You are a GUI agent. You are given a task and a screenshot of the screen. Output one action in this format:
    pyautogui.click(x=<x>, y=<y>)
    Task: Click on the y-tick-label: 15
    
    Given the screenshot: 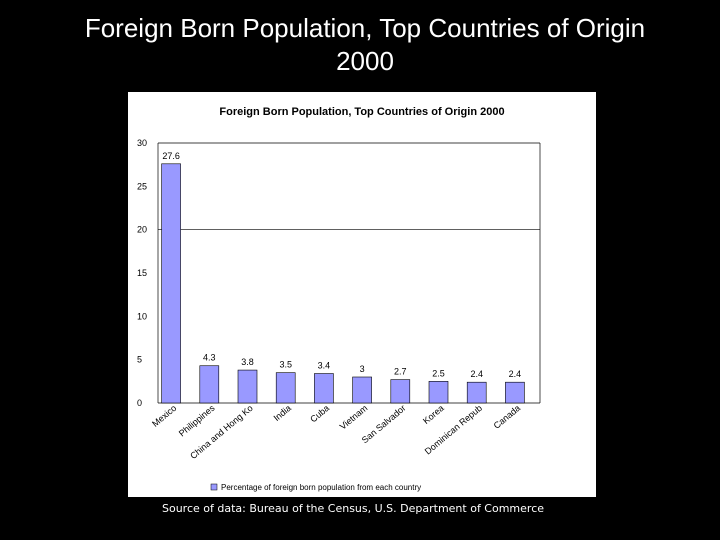 What is the action you would take?
    pyautogui.click(x=142, y=273)
    